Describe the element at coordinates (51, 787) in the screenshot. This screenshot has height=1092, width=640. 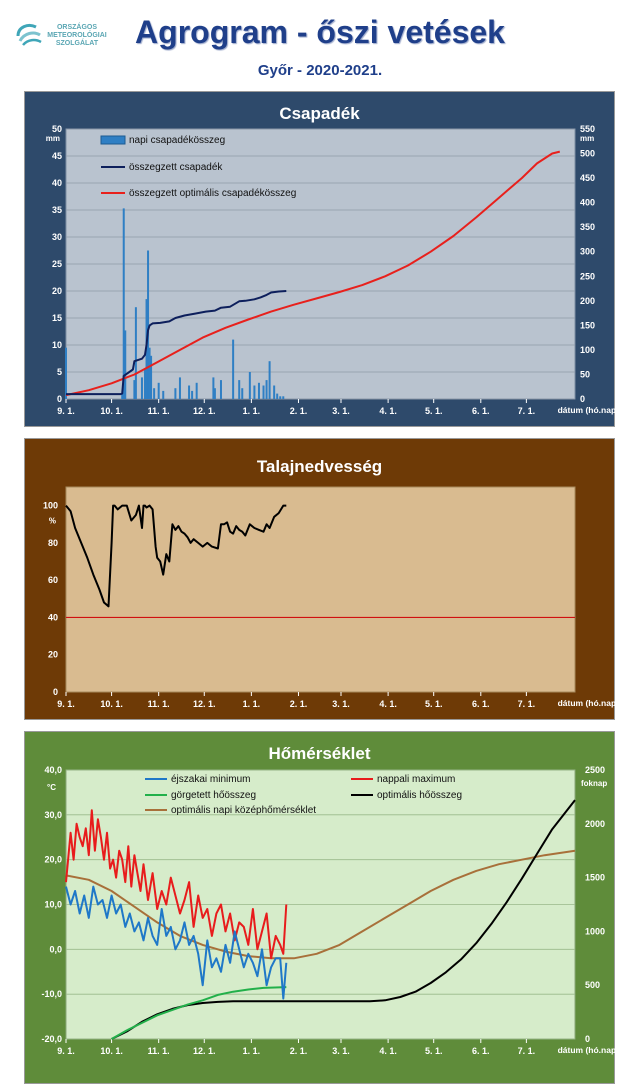
I see `y-axis-unit-left: °C` at that location.